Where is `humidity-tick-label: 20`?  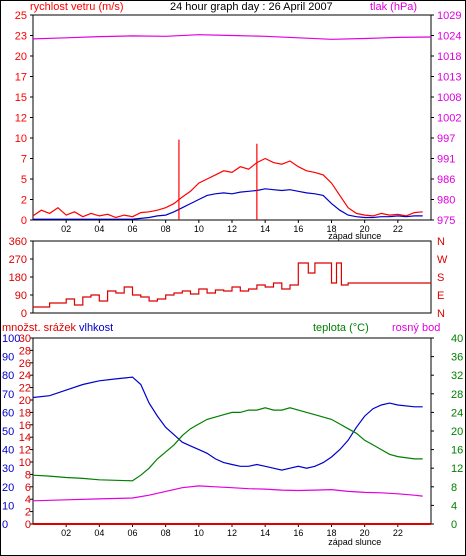 humidity-tick-label: 20 is located at coordinates (8, 488).